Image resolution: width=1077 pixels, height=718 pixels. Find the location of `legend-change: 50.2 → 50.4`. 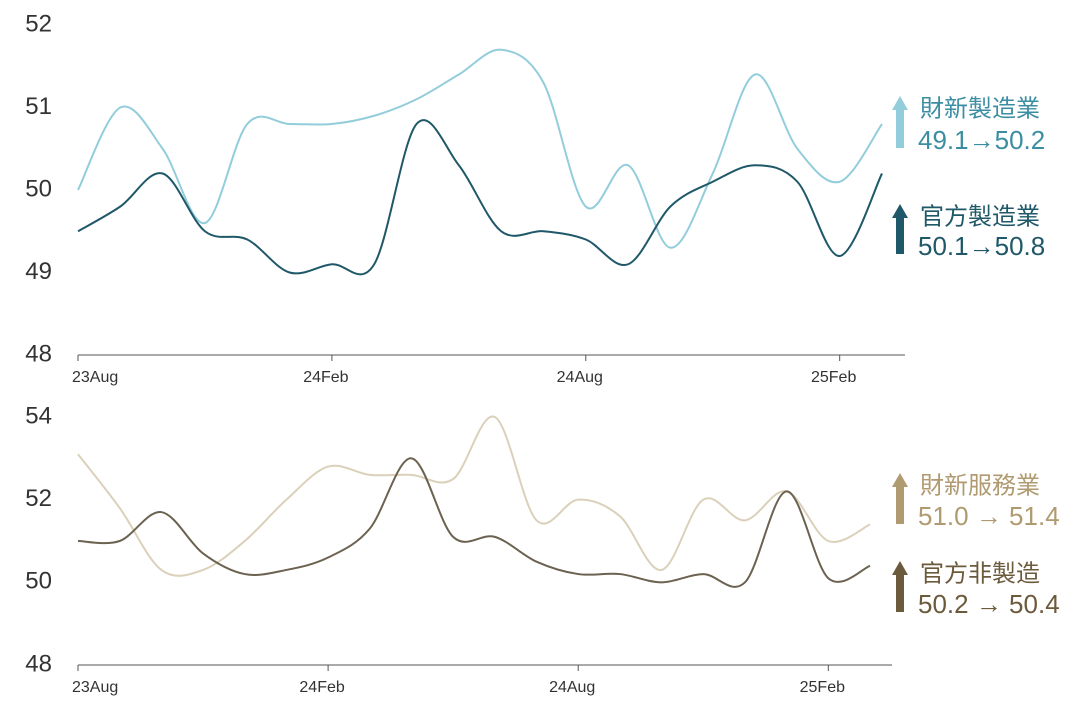

legend-change: 50.2 → 50.4 is located at coordinates (989, 604).